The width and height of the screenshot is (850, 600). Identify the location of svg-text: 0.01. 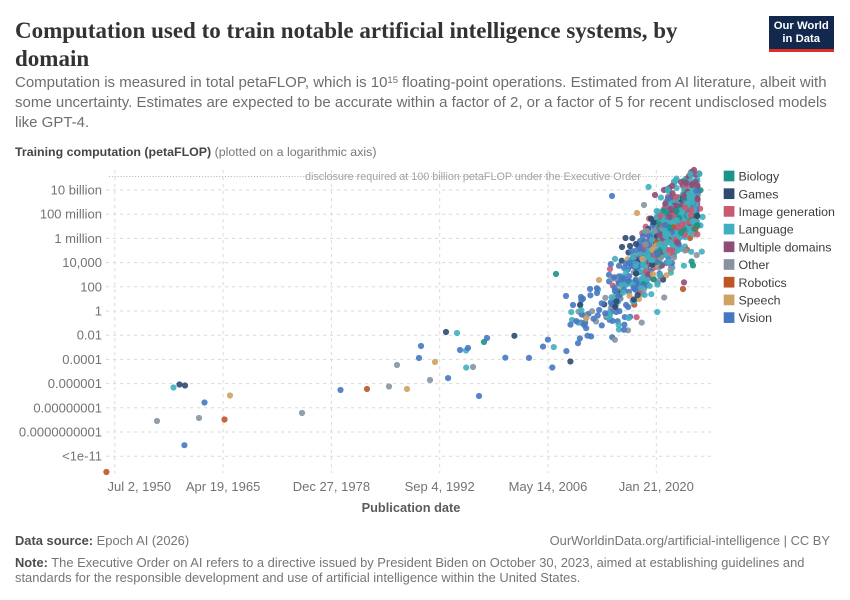
(89, 335).